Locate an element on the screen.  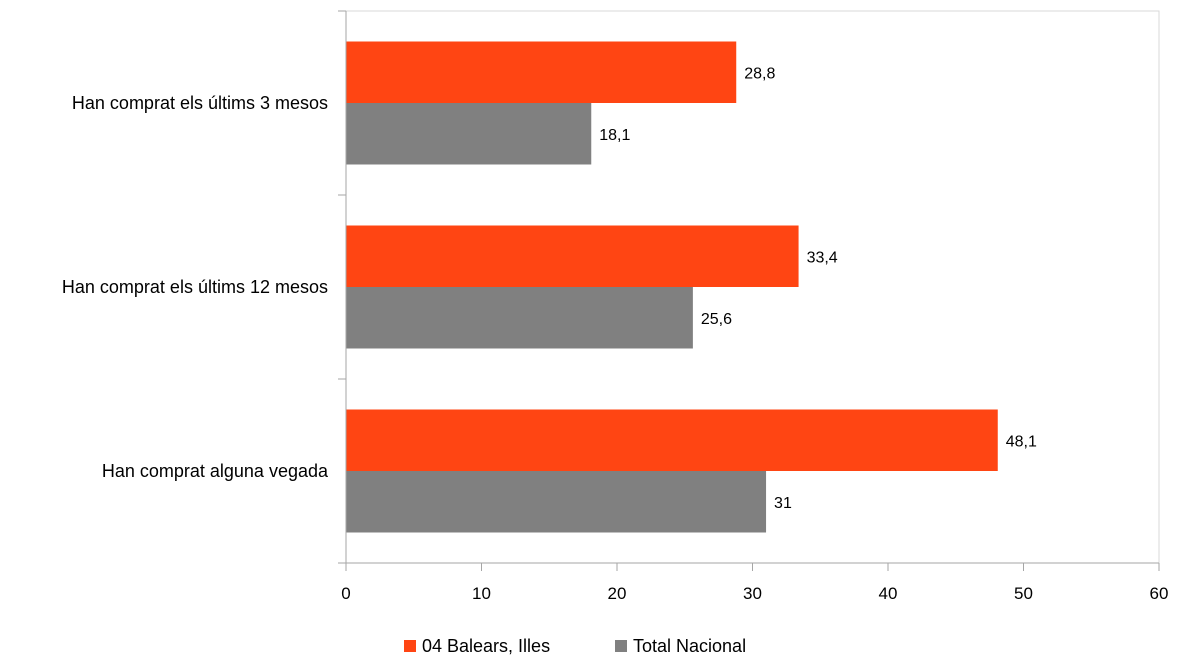
x-tick-label: 30 is located at coordinates (752, 593).